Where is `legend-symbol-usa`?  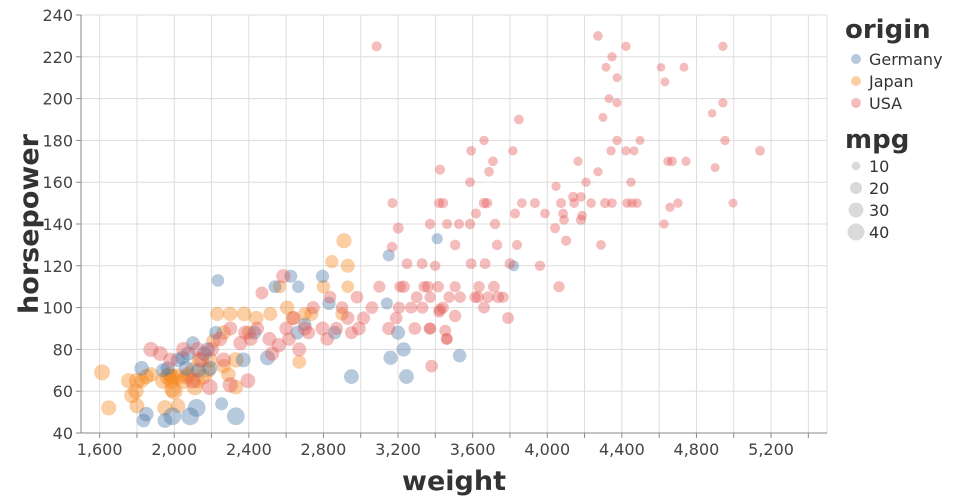
legend-symbol-usa is located at coordinates (856, 103).